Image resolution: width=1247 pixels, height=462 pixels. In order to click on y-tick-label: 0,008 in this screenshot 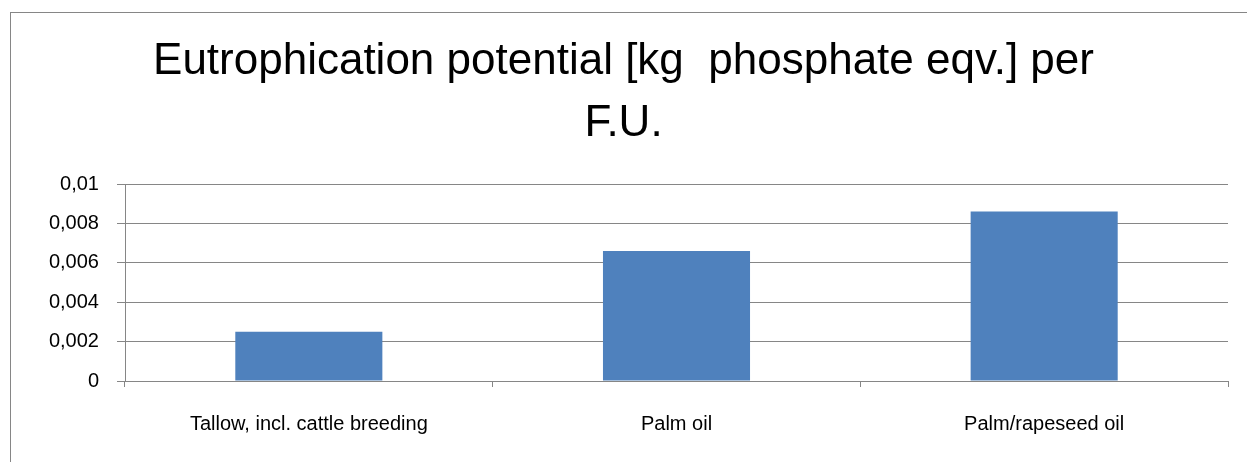, I will do `click(73, 221)`.